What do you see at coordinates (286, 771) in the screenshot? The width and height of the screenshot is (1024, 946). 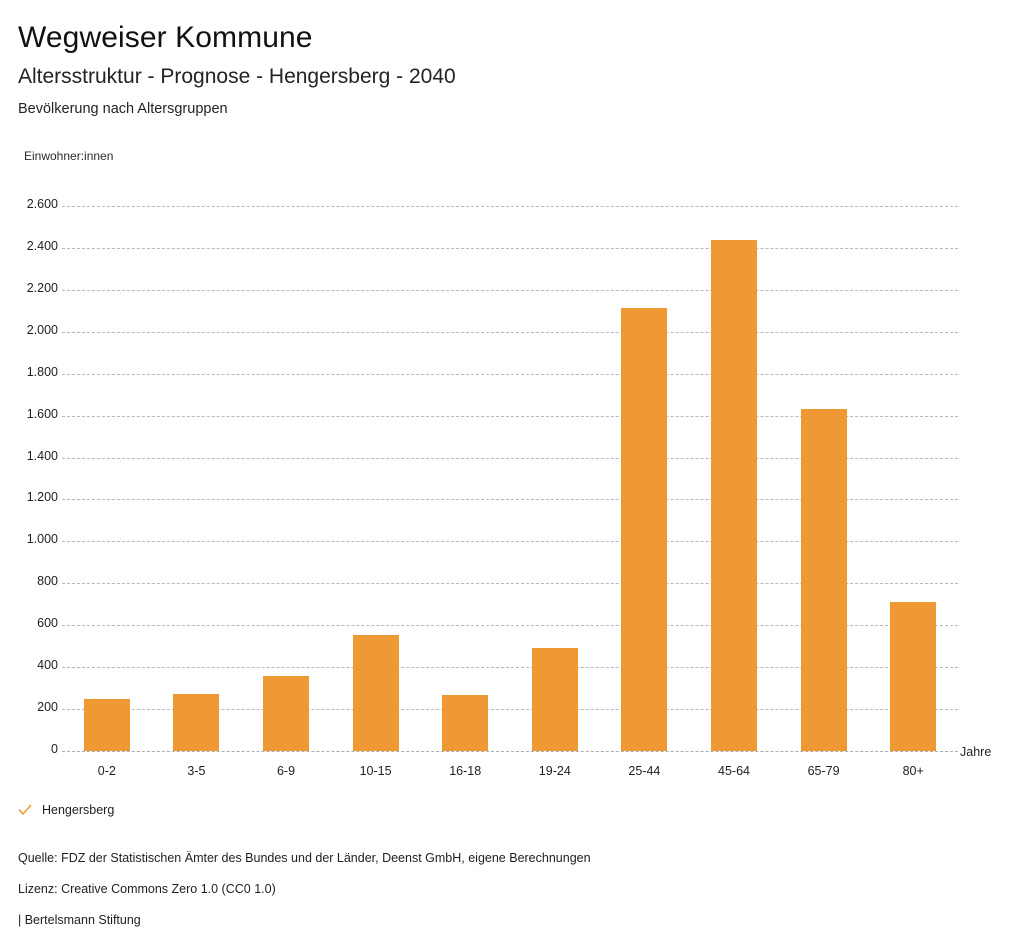 I see `x-axis-tick-label: 6-9` at bounding box center [286, 771].